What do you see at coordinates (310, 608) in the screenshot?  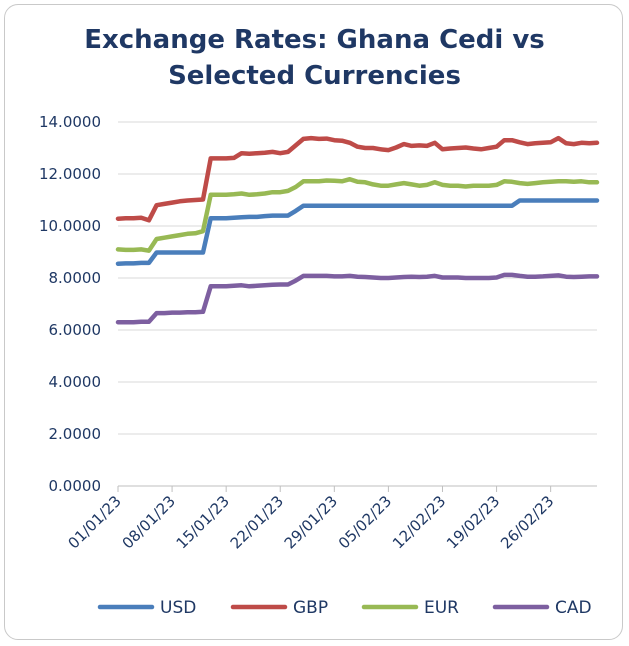 I see `legend-label-gbp: GBP` at bounding box center [310, 608].